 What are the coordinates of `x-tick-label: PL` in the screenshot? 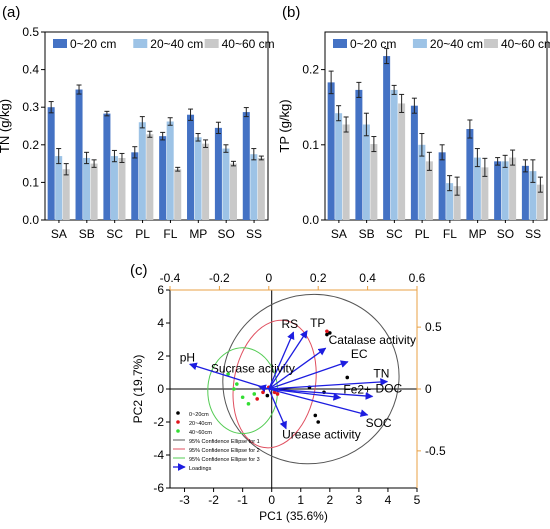 It's located at (142, 234).